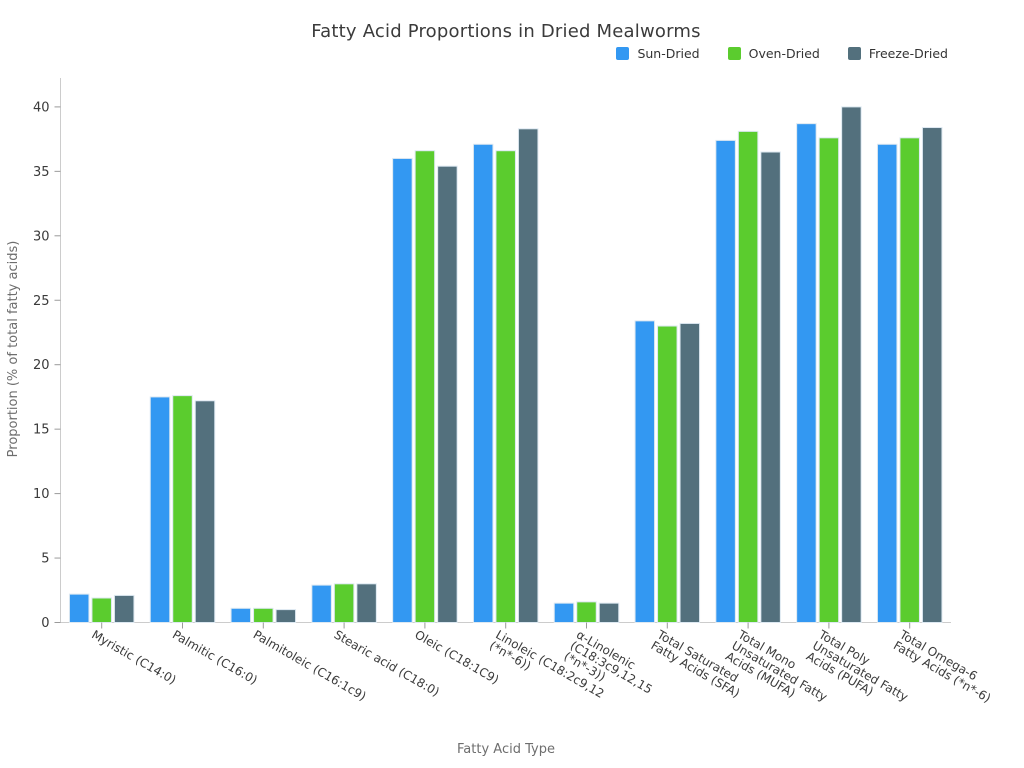 The width and height of the screenshot is (1024, 768). What do you see at coordinates (13, 349) in the screenshot?
I see `y-axis-title: Proportion (% of total fatty acids)` at bounding box center [13, 349].